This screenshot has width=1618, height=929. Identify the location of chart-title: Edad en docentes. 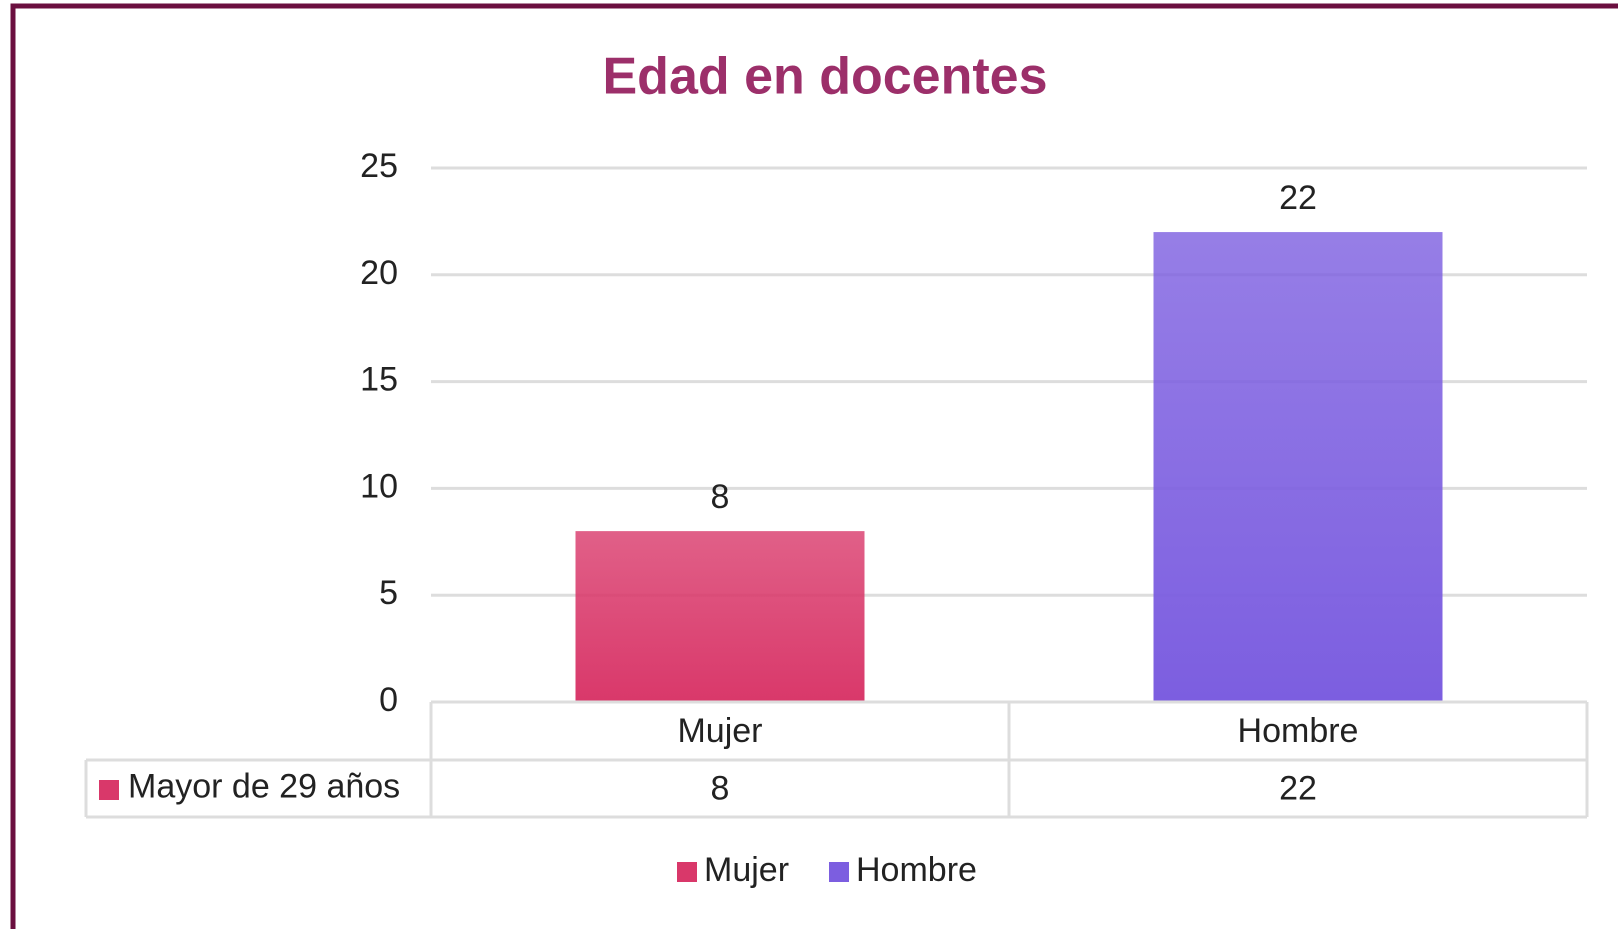
(825, 77).